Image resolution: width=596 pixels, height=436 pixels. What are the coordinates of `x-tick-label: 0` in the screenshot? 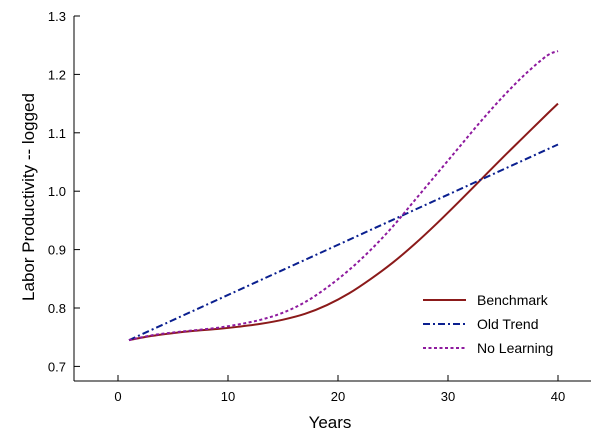 It's located at (117, 396).